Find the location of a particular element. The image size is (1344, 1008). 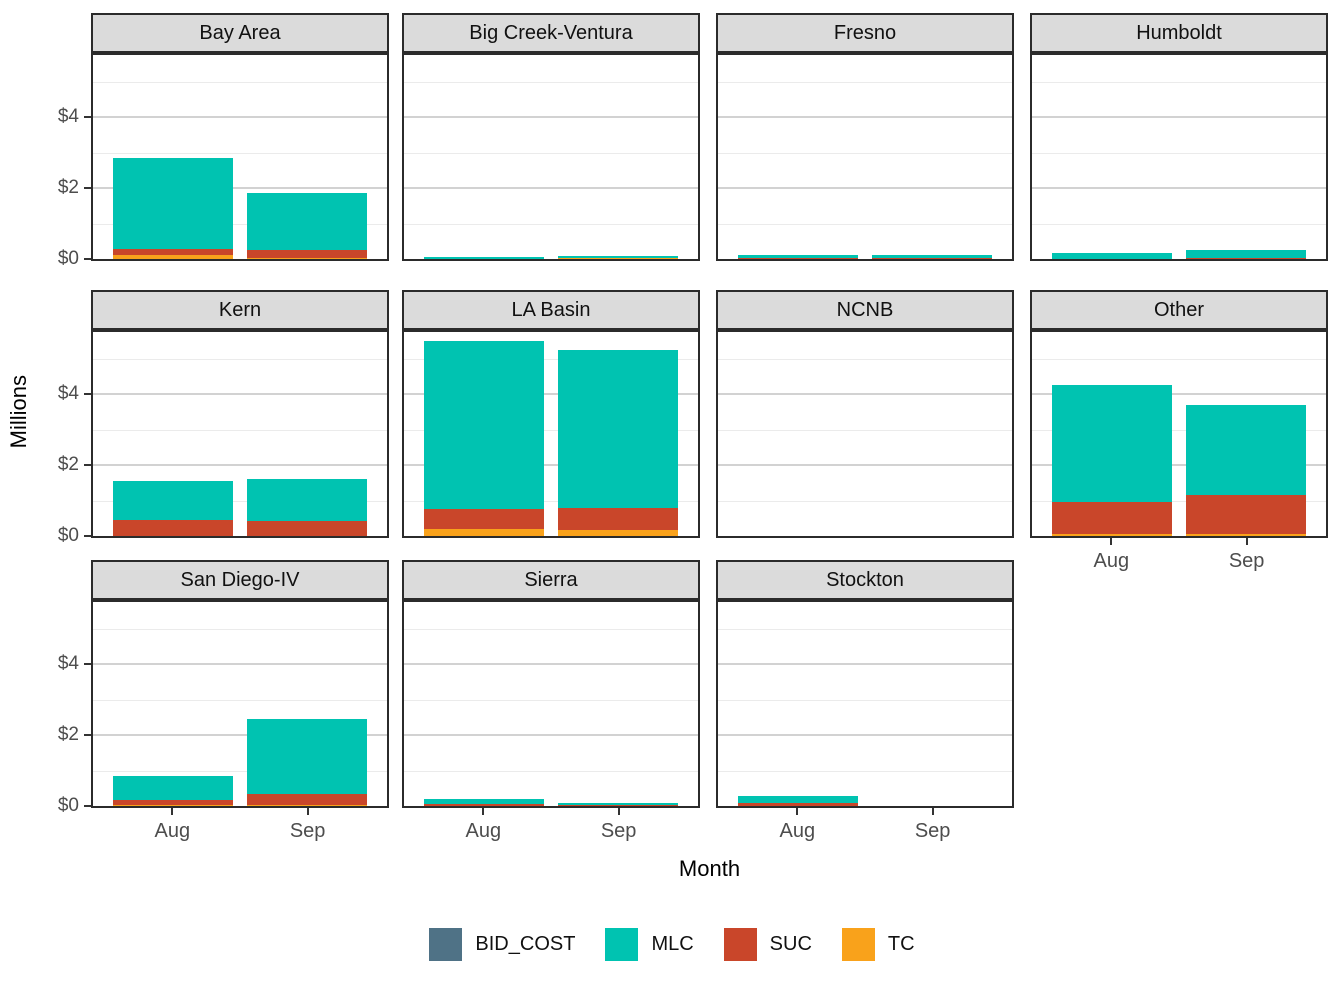

facet-big-creek-ventura: Big Creek-Ventura is located at coordinates (551, 137).